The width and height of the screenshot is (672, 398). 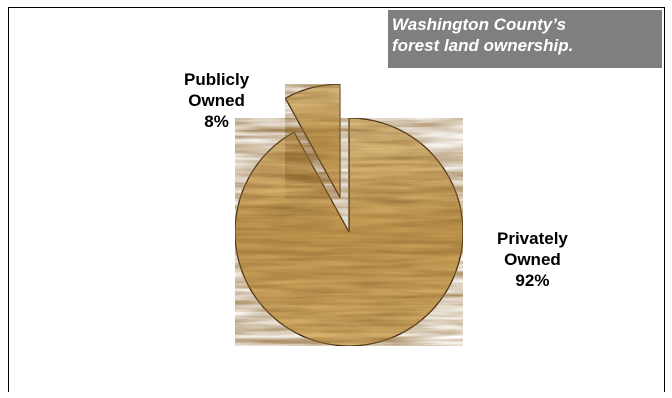 I want to click on slice-label-publicly-owned: Publicly Owned 8%, so click(x=216, y=100).